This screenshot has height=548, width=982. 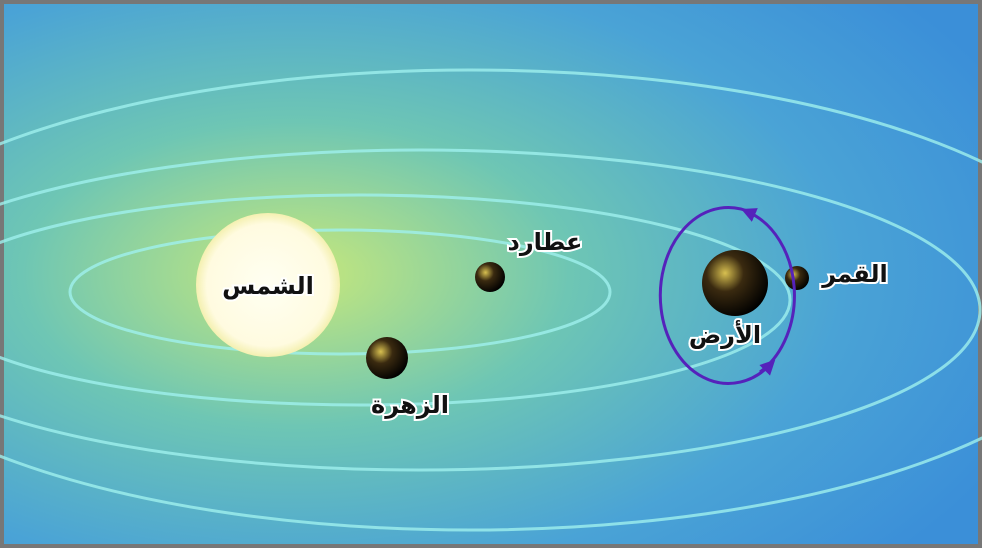 What do you see at coordinates (410, 405) in the screenshot?
I see `label: الزهرة` at bounding box center [410, 405].